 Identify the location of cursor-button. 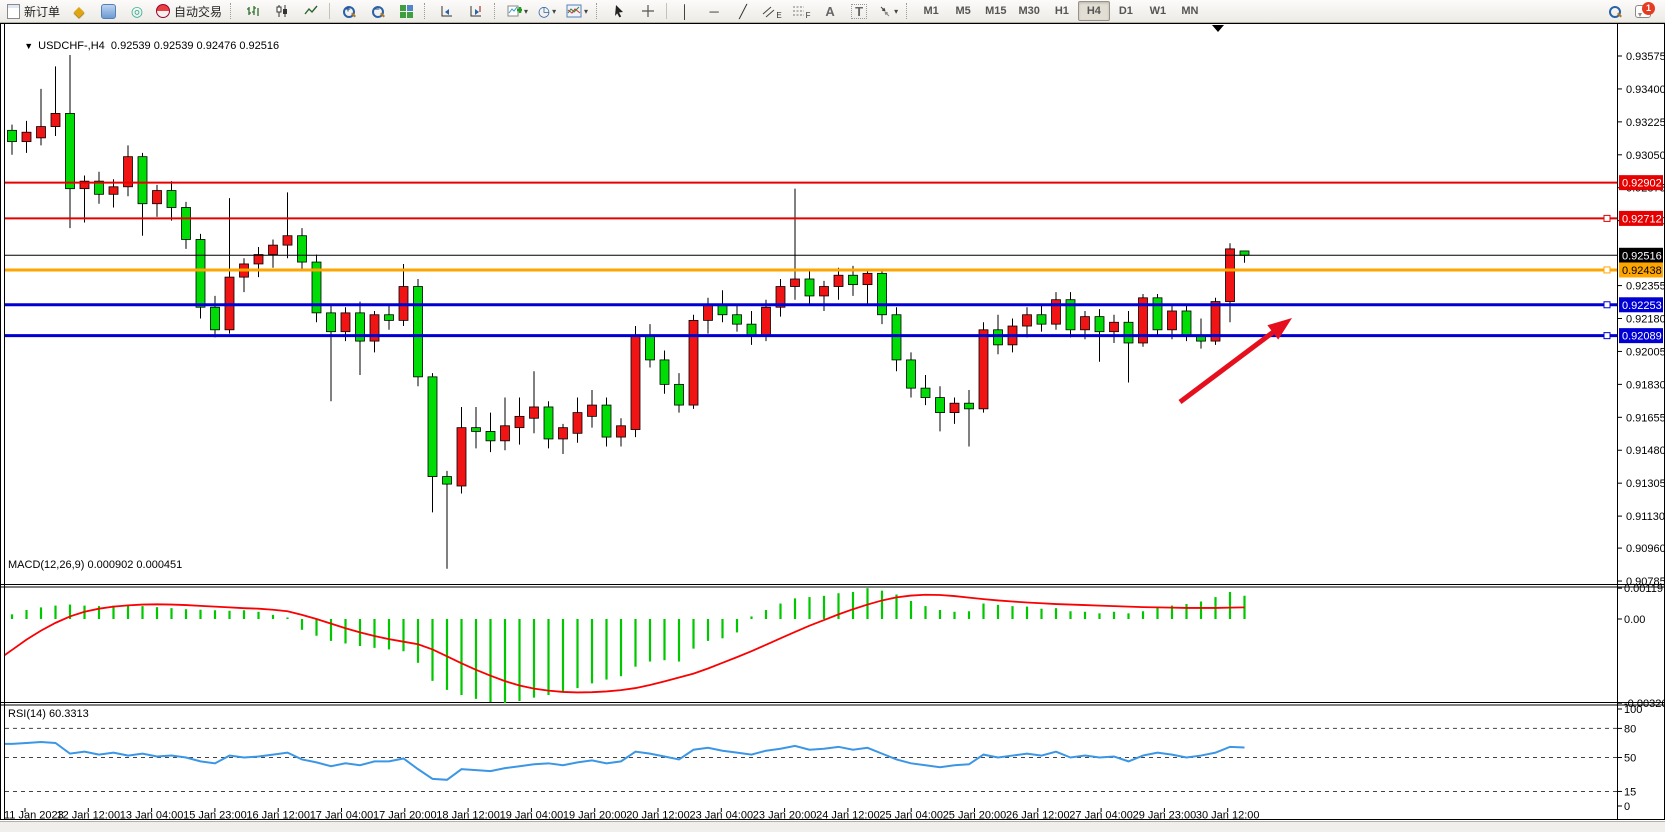
(619, 11).